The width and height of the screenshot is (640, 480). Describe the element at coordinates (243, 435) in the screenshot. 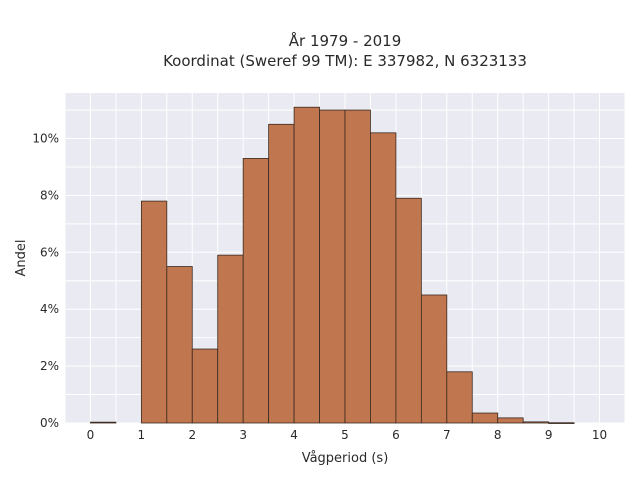

I see `x-tick-label: 3` at that location.